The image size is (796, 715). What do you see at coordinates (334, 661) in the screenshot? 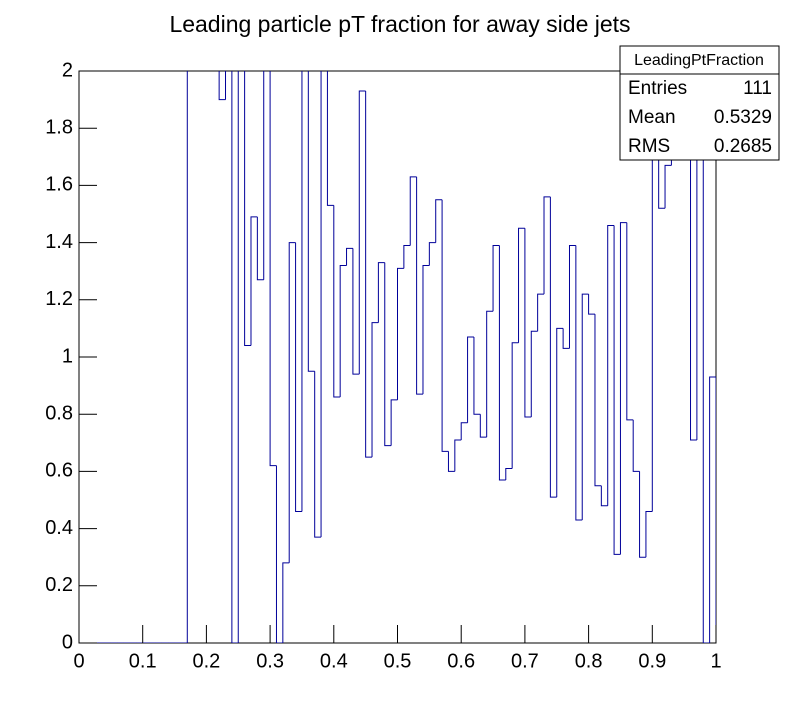
I see `x-tick-label: 0.4` at bounding box center [334, 661].